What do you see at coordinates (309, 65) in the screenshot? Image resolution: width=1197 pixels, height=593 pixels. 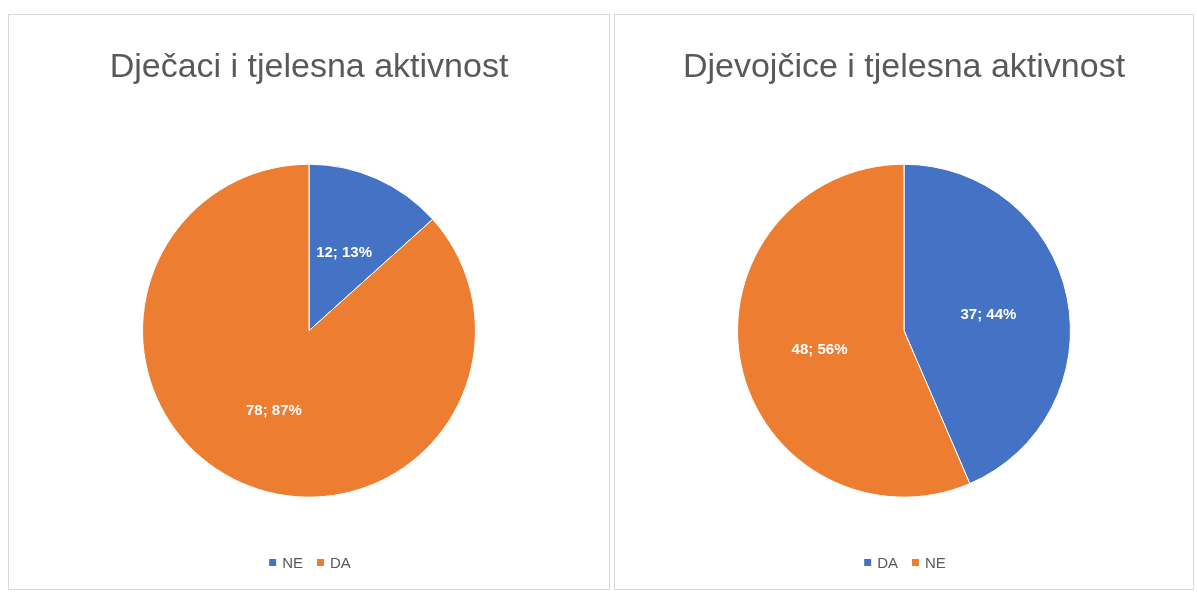 I see `chart-title: Dječaci i tjelesna aktivnost` at bounding box center [309, 65].